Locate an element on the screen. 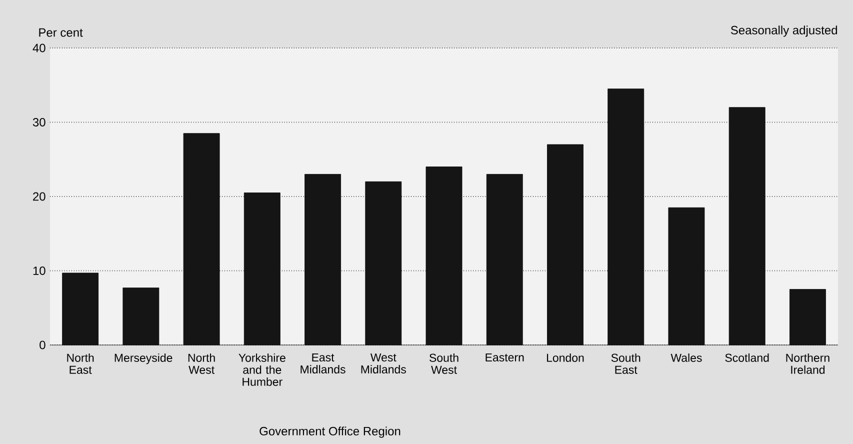 Image resolution: width=853 pixels, height=444 pixels. x-axis-title: Government Office Region is located at coordinates (330, 432).